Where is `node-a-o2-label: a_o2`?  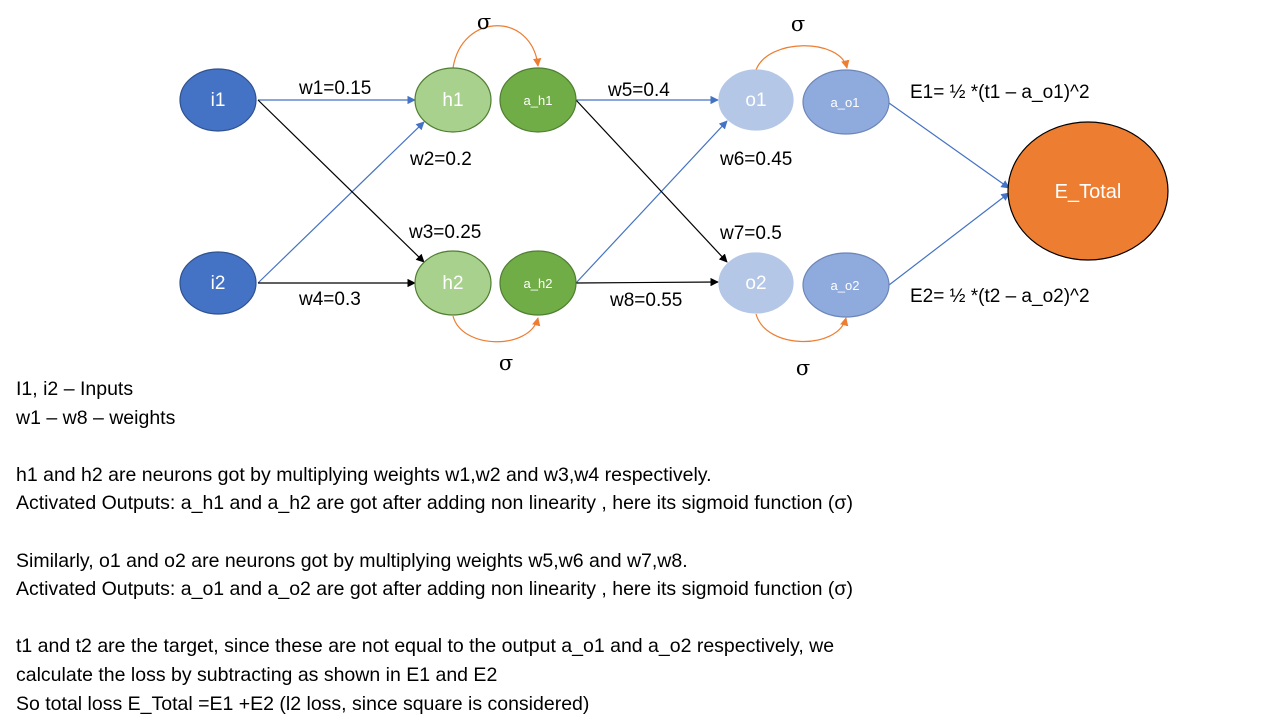 node-a-o2-label: a_o2 is located at coordinates (845, 285).